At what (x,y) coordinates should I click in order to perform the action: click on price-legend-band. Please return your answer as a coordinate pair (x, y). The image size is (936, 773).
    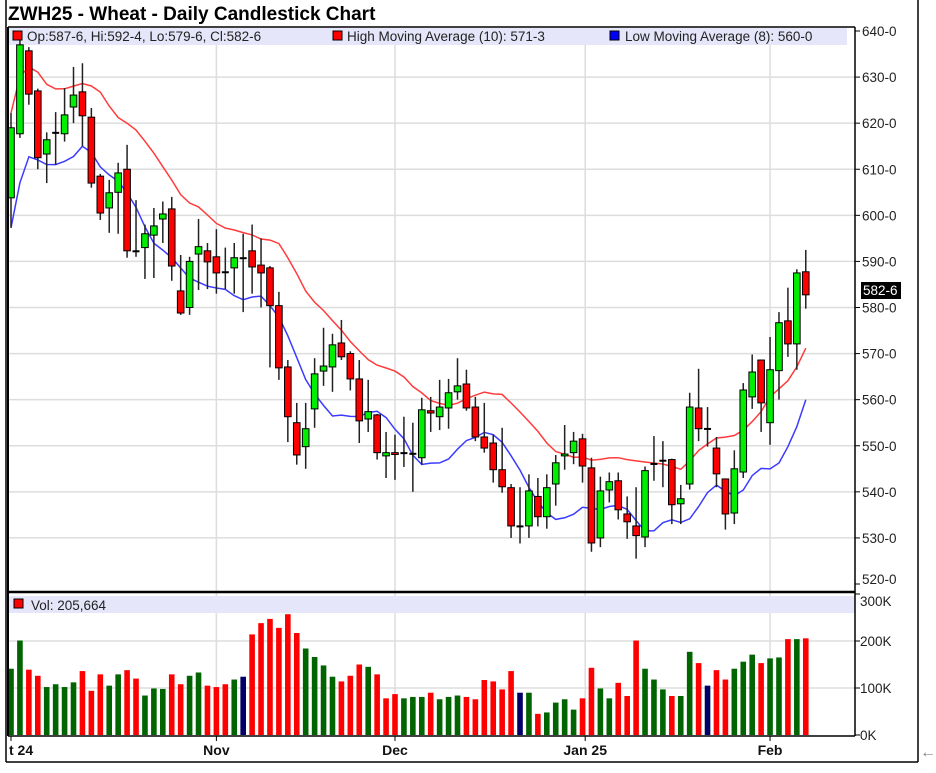
    Looking at the image, I should click on (427, 36).